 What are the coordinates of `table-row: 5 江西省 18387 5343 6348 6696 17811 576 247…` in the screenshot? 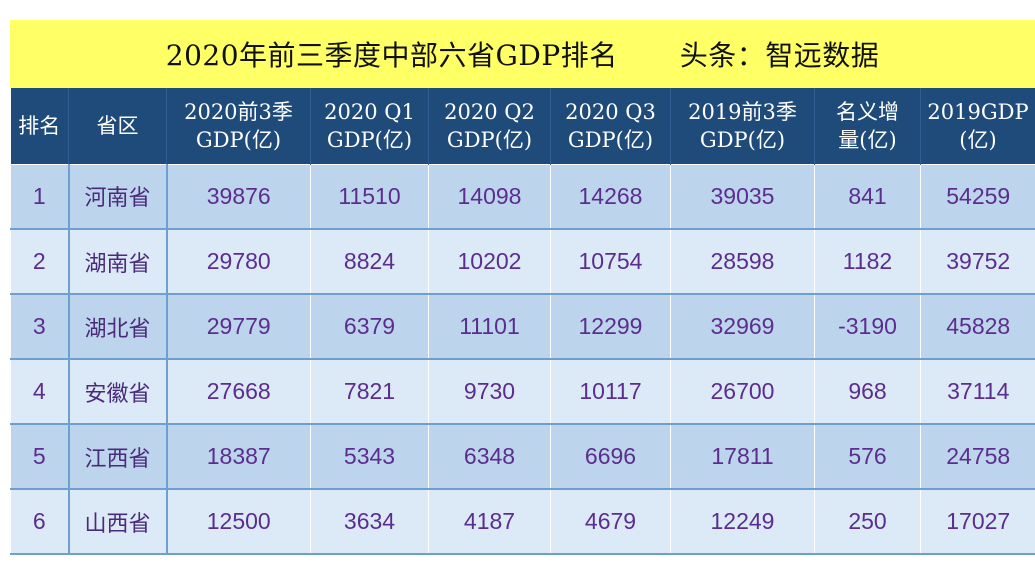 It's located at (522, 456).